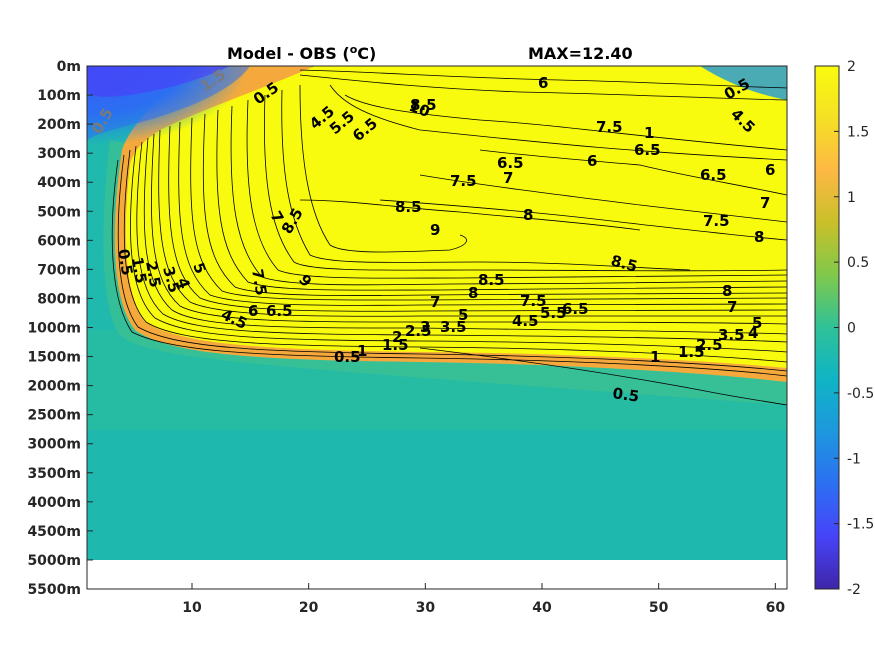 The image size is (875, 656). What do you see at coordinates (59, 299) in the screenshot?
I see `y-tick-label: 800m` at bounding box center [59, 299].